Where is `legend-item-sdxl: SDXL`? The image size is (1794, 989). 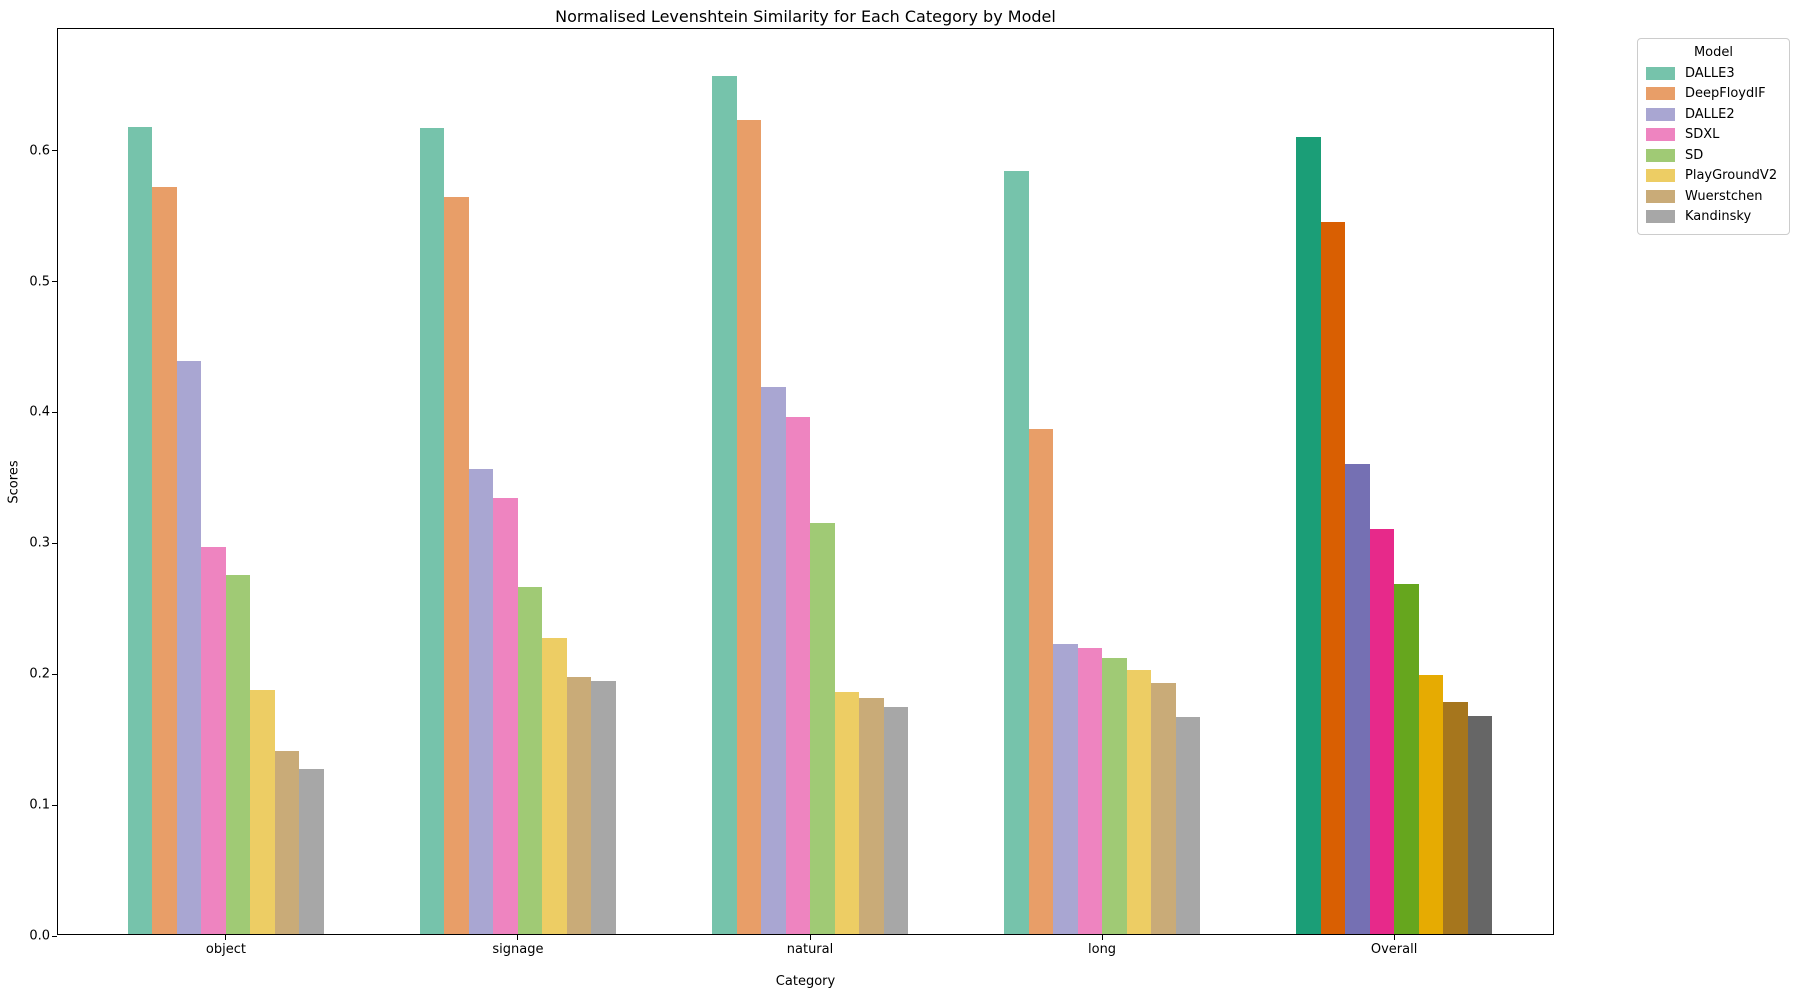 legend-item-sdxl: SDXL is located at coordinates (1713, 135).